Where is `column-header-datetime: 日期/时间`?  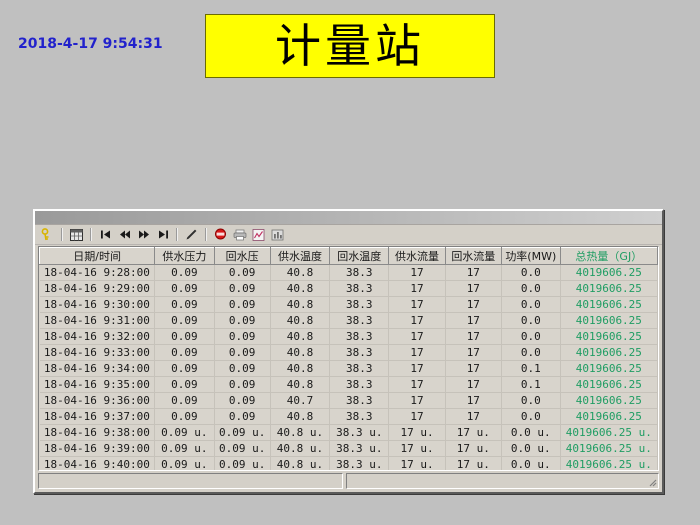 column-header-datetime: 日期/时间 is located at coordinates (97, 256).